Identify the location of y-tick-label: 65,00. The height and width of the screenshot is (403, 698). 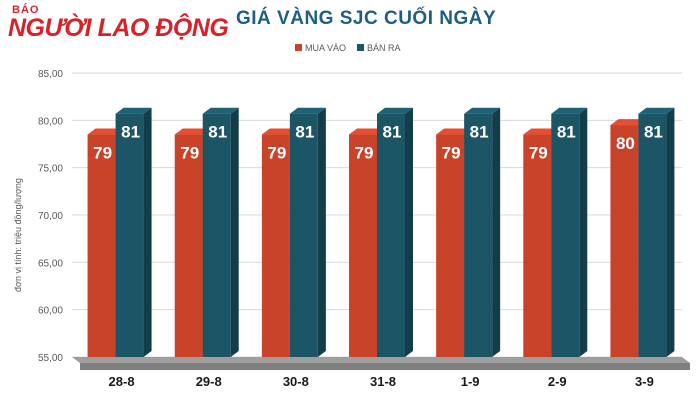
(50, 263).